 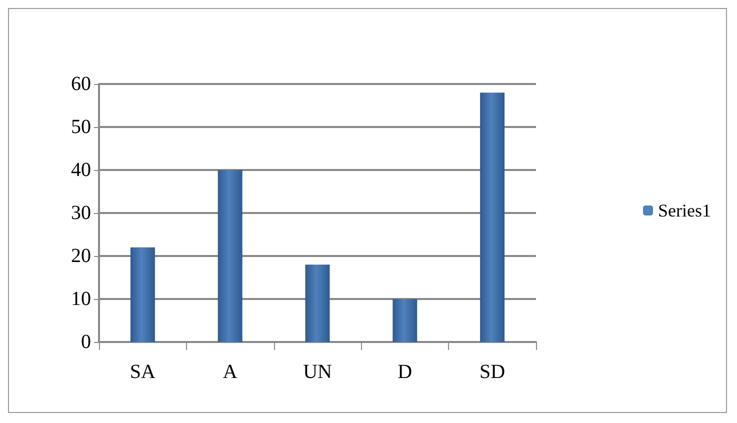 What do you see at coordinates (86, 342) in the screenshot?
I see `y-tick-label: 0` at bounding box center [86, 342].